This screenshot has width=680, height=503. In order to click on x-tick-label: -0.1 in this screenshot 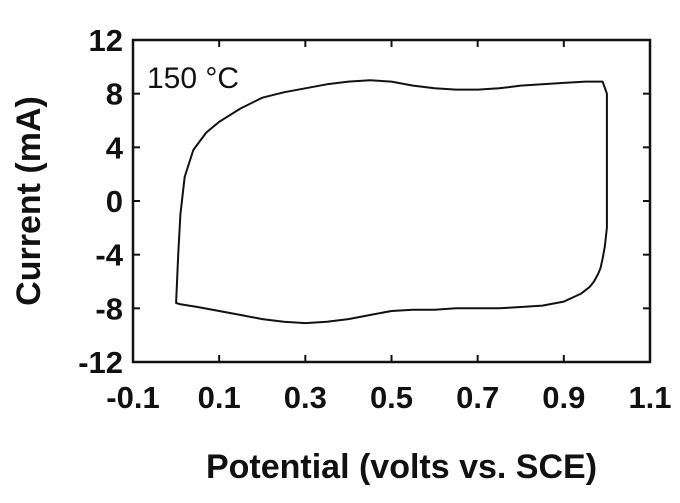, I will do `click(132, 397)`.